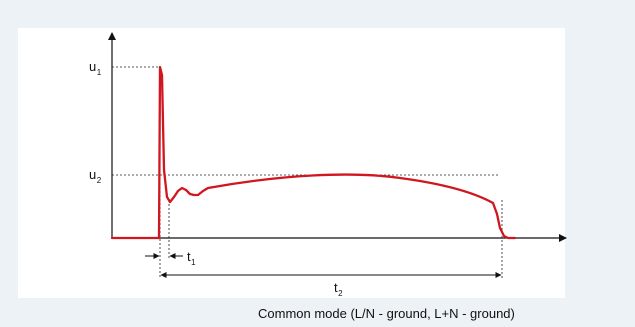 The height and width of the screenshot is (327, 635). Describe the element at coordinates (95, 176) in the screenshot. I see `u2-label: u2` at that location.